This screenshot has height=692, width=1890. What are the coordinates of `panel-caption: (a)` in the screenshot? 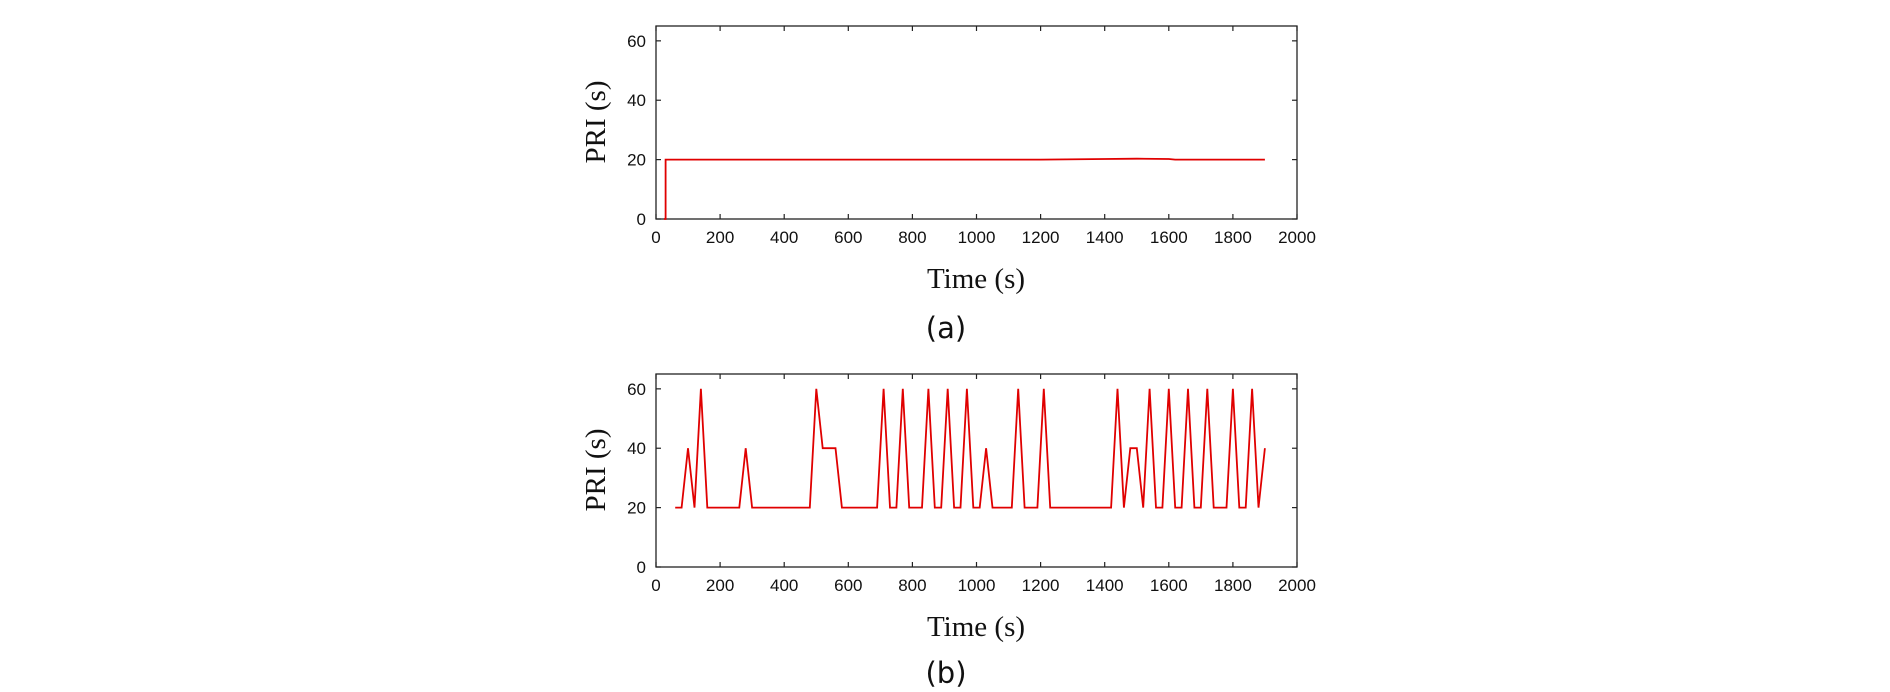 It's located at (946, 328).